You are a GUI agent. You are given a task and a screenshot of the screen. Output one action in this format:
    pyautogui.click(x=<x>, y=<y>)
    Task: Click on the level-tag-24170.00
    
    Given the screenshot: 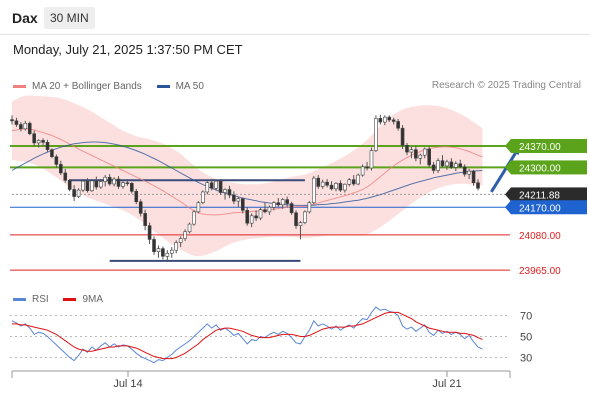 What is the action you would take?
    pyautogui.click(x=549, y=207)
    